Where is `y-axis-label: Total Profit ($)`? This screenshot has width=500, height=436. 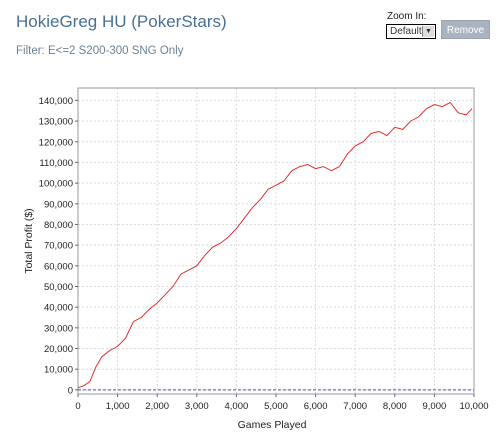 y-axis-label: Total Profit ($) is located at coordinates (29, 240).